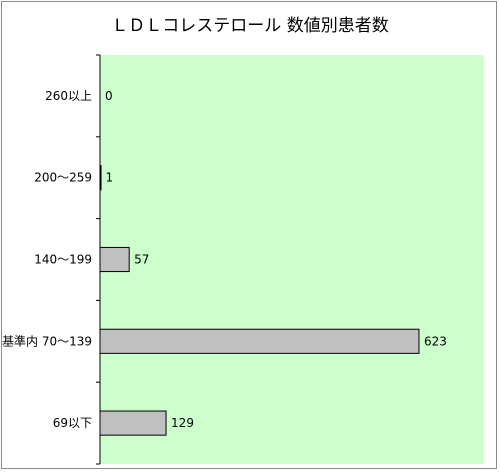  What do you see at coordinates (109, 96) in the screenshot?
I see `value-label: 0` at bounding box center [109, 96].